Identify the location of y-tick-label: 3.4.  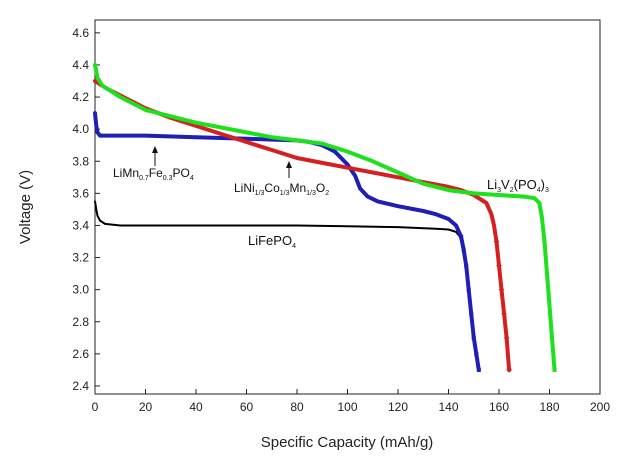
(80, 225).